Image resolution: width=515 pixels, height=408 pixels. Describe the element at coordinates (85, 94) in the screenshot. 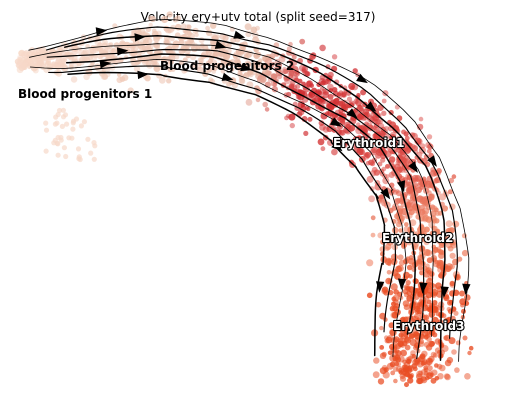

I see `cluster-label: Blood progenitors 1` at that location.